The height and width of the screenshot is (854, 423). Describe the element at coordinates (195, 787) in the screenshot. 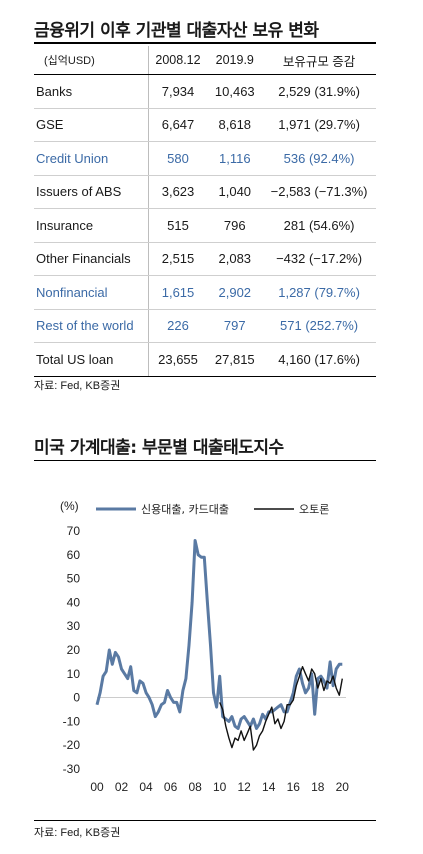

I see `x-tick-label: 08` at that location.